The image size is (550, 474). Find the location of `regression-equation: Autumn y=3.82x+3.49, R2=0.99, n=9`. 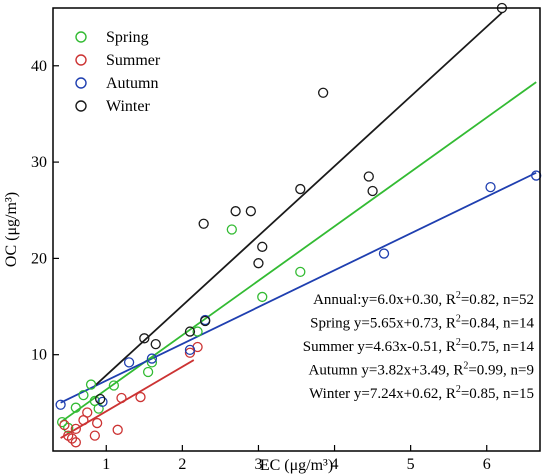

regression-equation: Autumn y=3.82x+3.49, R2=0.99, n=9 is located at coordinates (421, 370).